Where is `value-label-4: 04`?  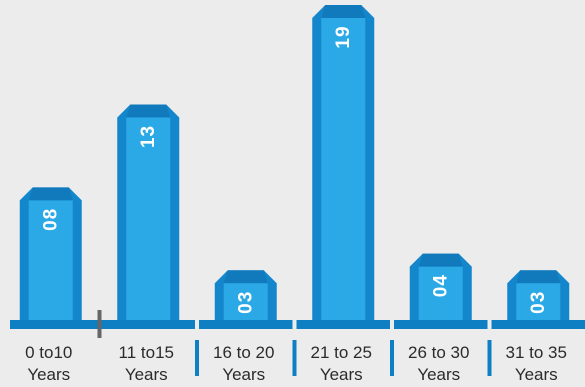 value-label-4: 04 is located at coordinates (440, 285).